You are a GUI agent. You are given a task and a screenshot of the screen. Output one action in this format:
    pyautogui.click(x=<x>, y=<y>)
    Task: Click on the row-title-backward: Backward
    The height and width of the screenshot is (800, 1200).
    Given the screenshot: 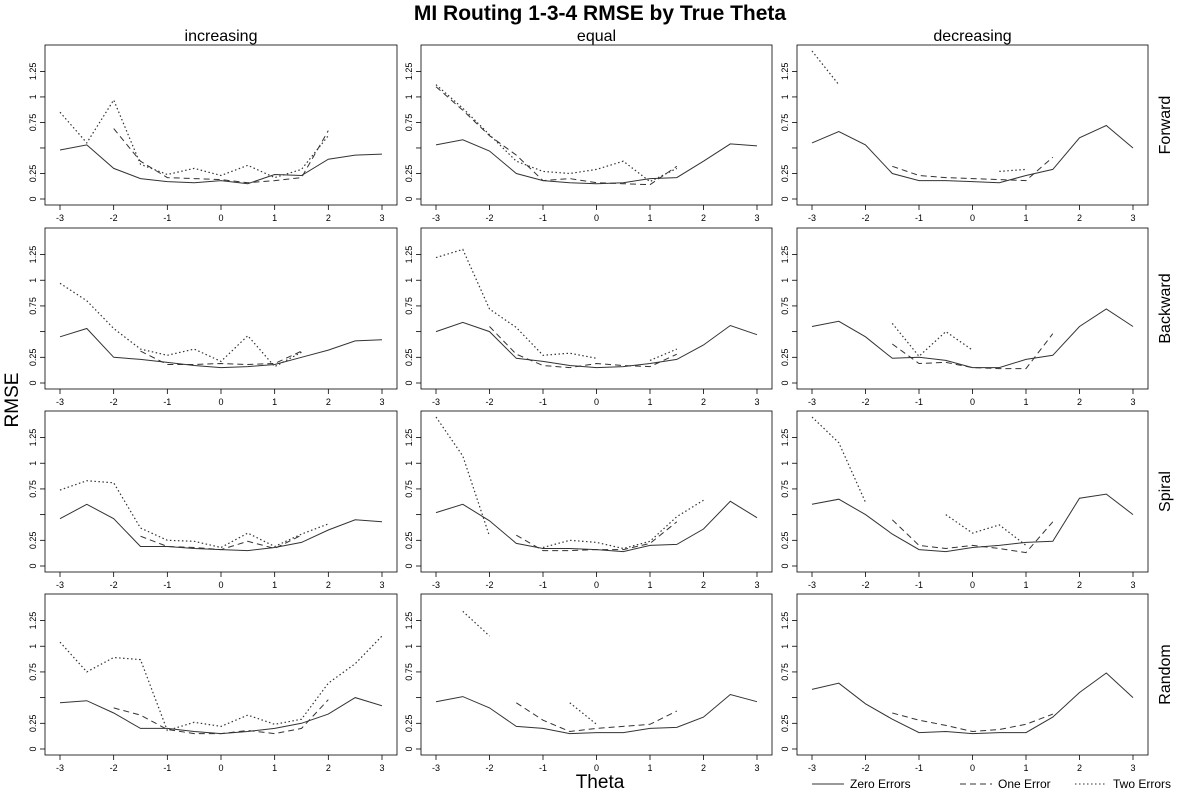 What is the action you would take?
    pyautogui.click(x=1165, y=308)
    